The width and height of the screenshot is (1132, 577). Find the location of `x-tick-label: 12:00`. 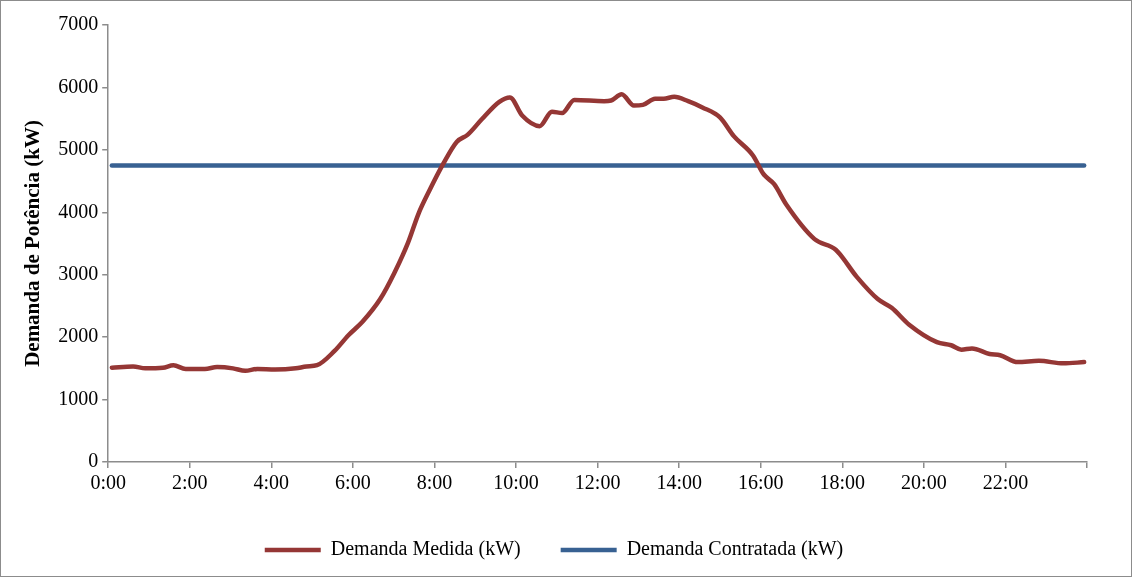

x-tick-label: 12:00 is located at coordinates (597, 482).